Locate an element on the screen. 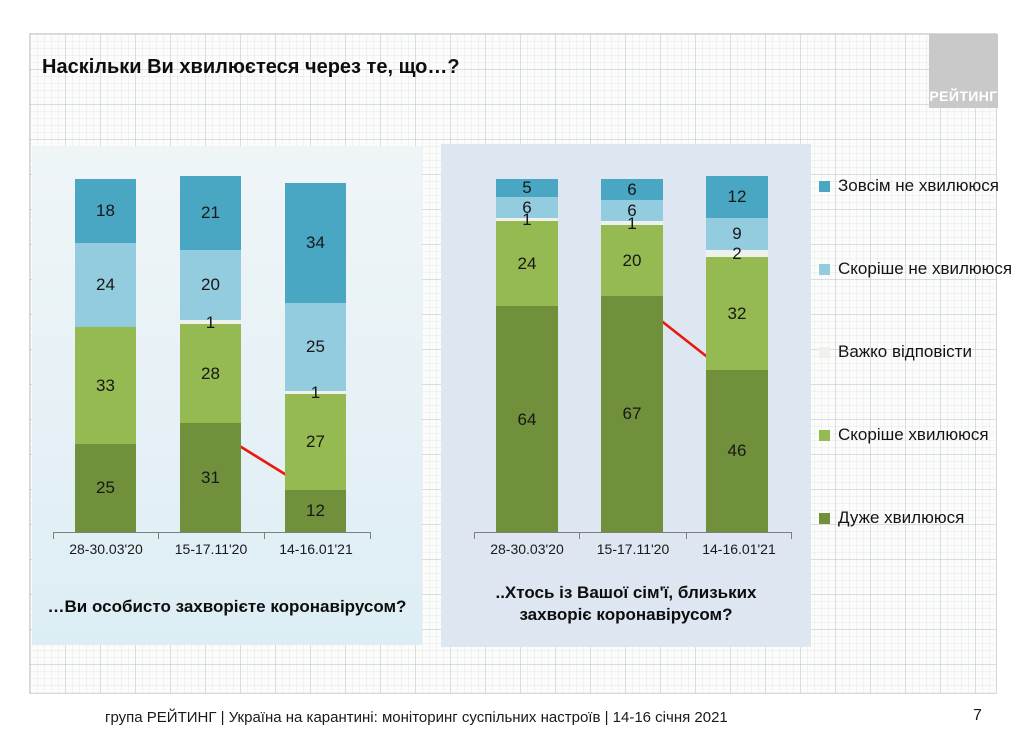  bar-segment: 9 is located at coordinates (737, 233).